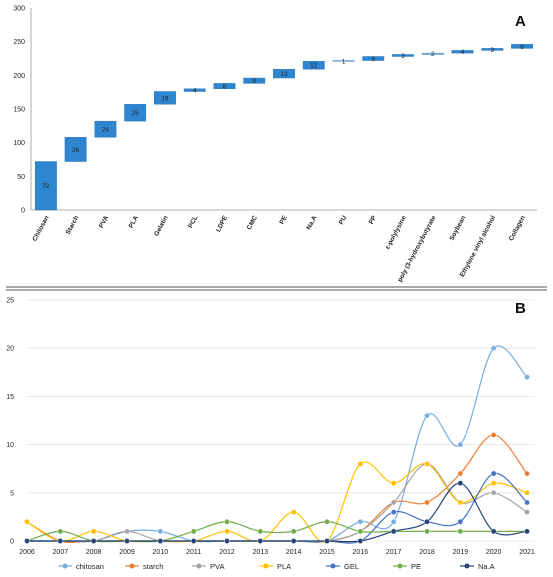 The width and height of the screenshot is (553, 577). I want to click on bar-value-label: 6, so click(373, 59).